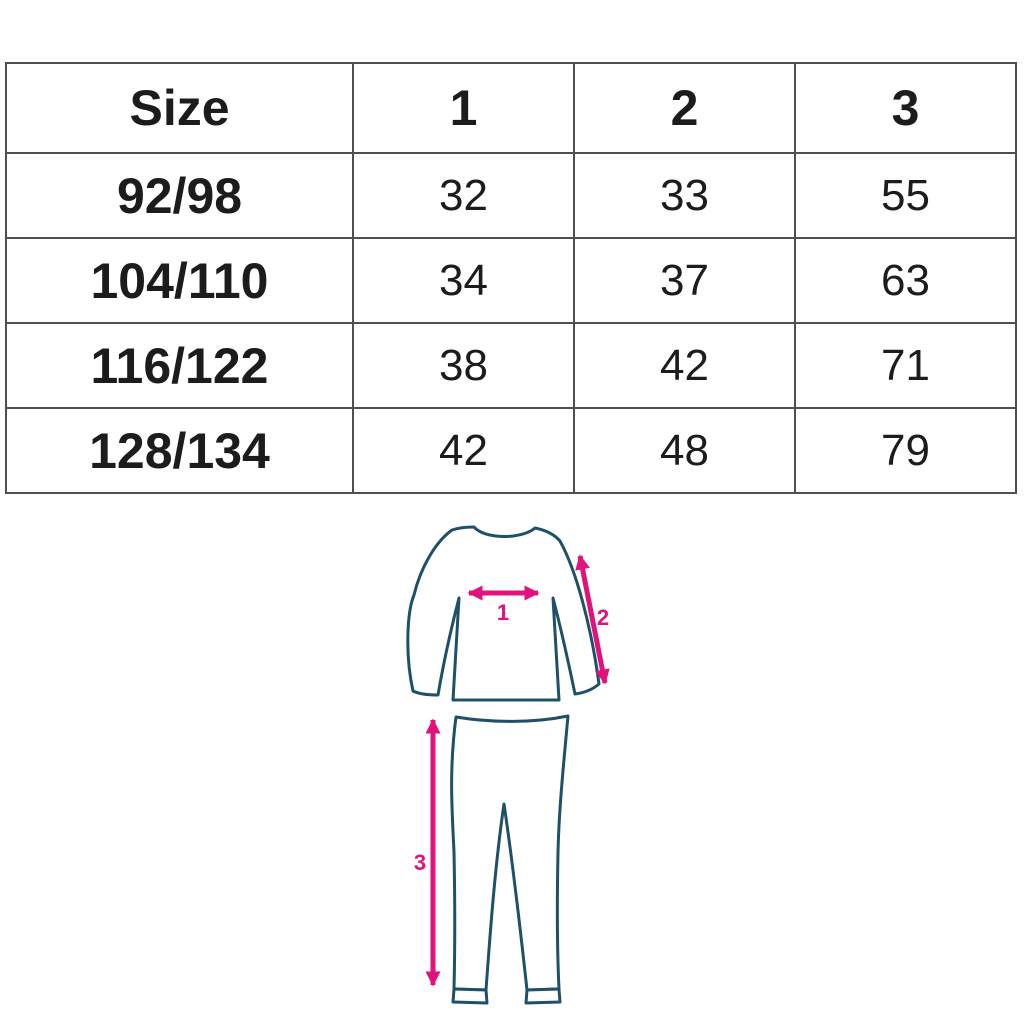 The width and height of the screenshot is (1024, 1024). Describe the element at coordinates (179, 365) in the screenshot. I see `size-label-cell: 116/122` at that location.